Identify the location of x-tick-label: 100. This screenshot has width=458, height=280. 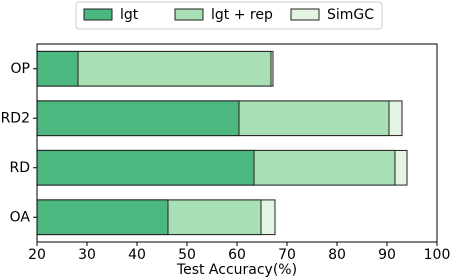
(437, 255).